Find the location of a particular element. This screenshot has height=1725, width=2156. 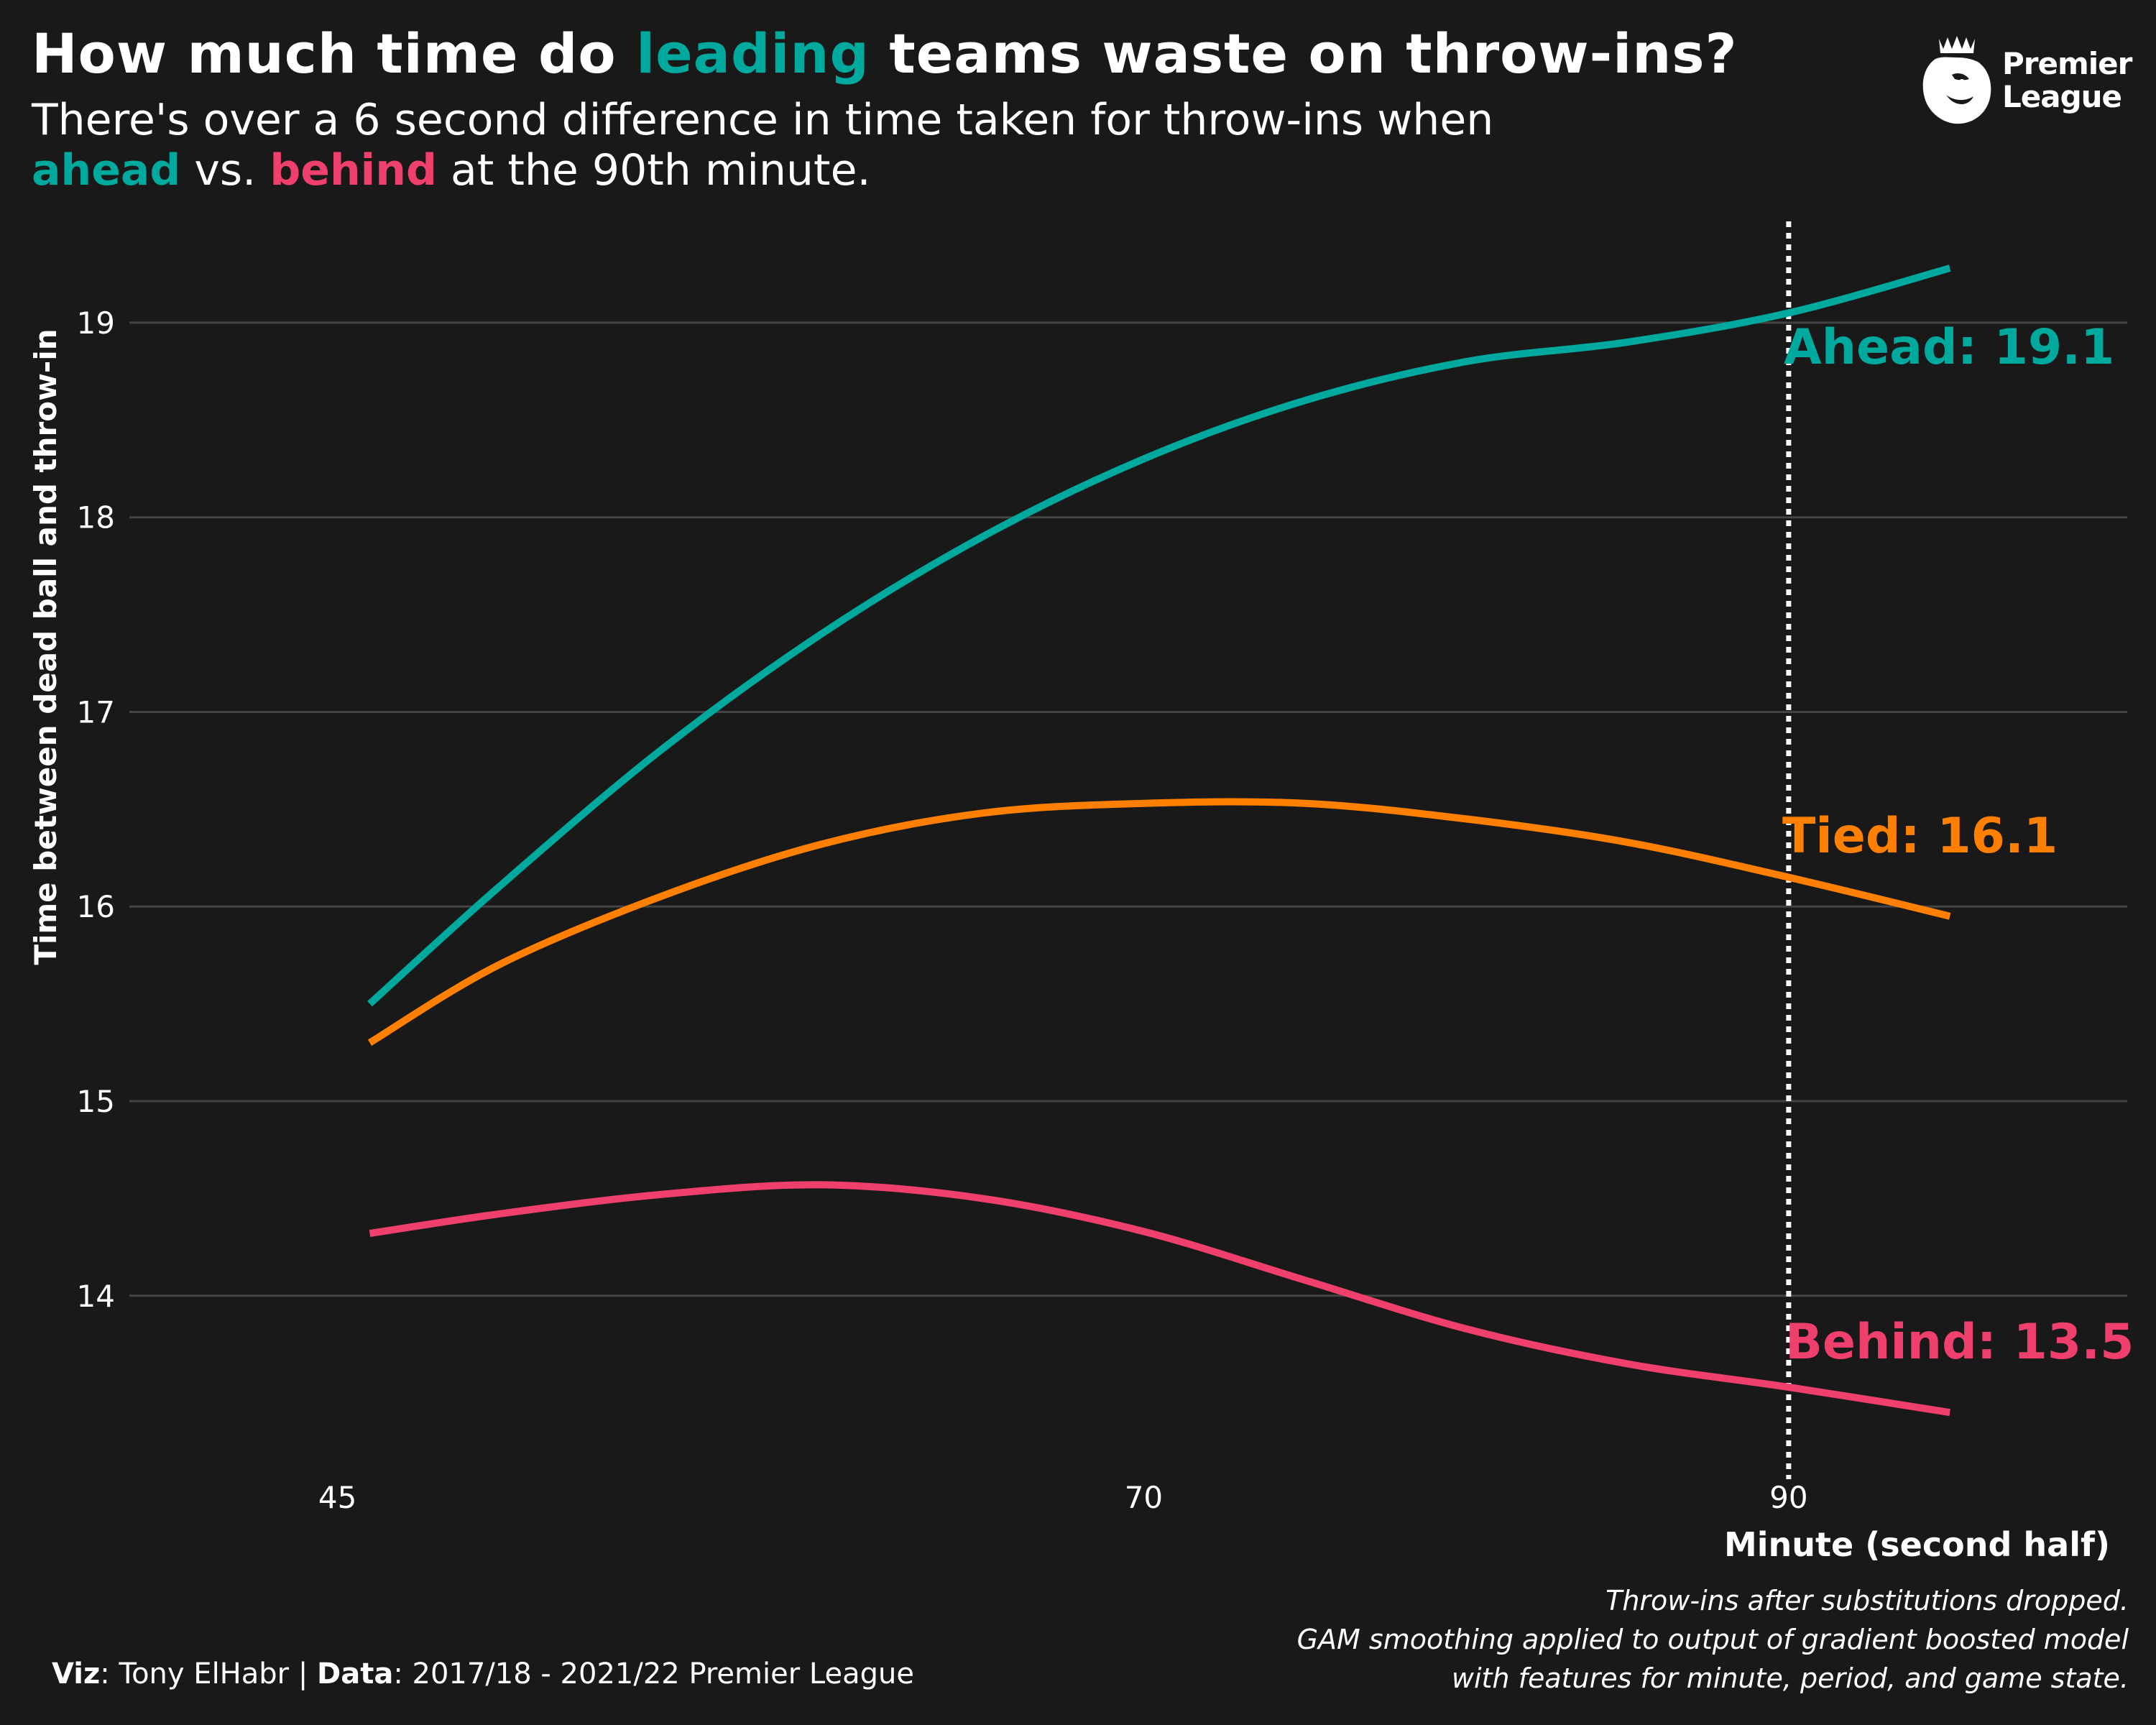

y-tick-14: 14 is located at coordinates (96, 1296).